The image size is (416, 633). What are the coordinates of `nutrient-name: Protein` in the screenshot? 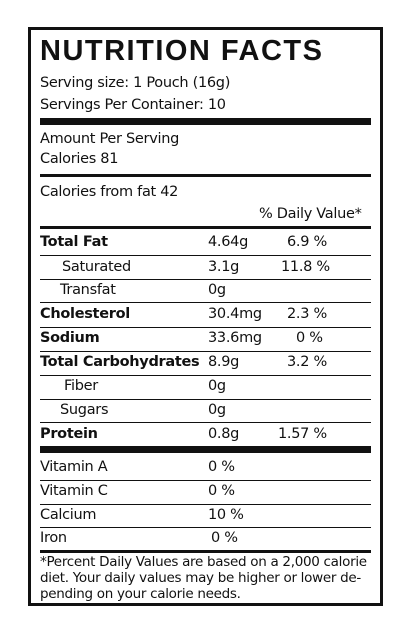 It's located at (69, 434).